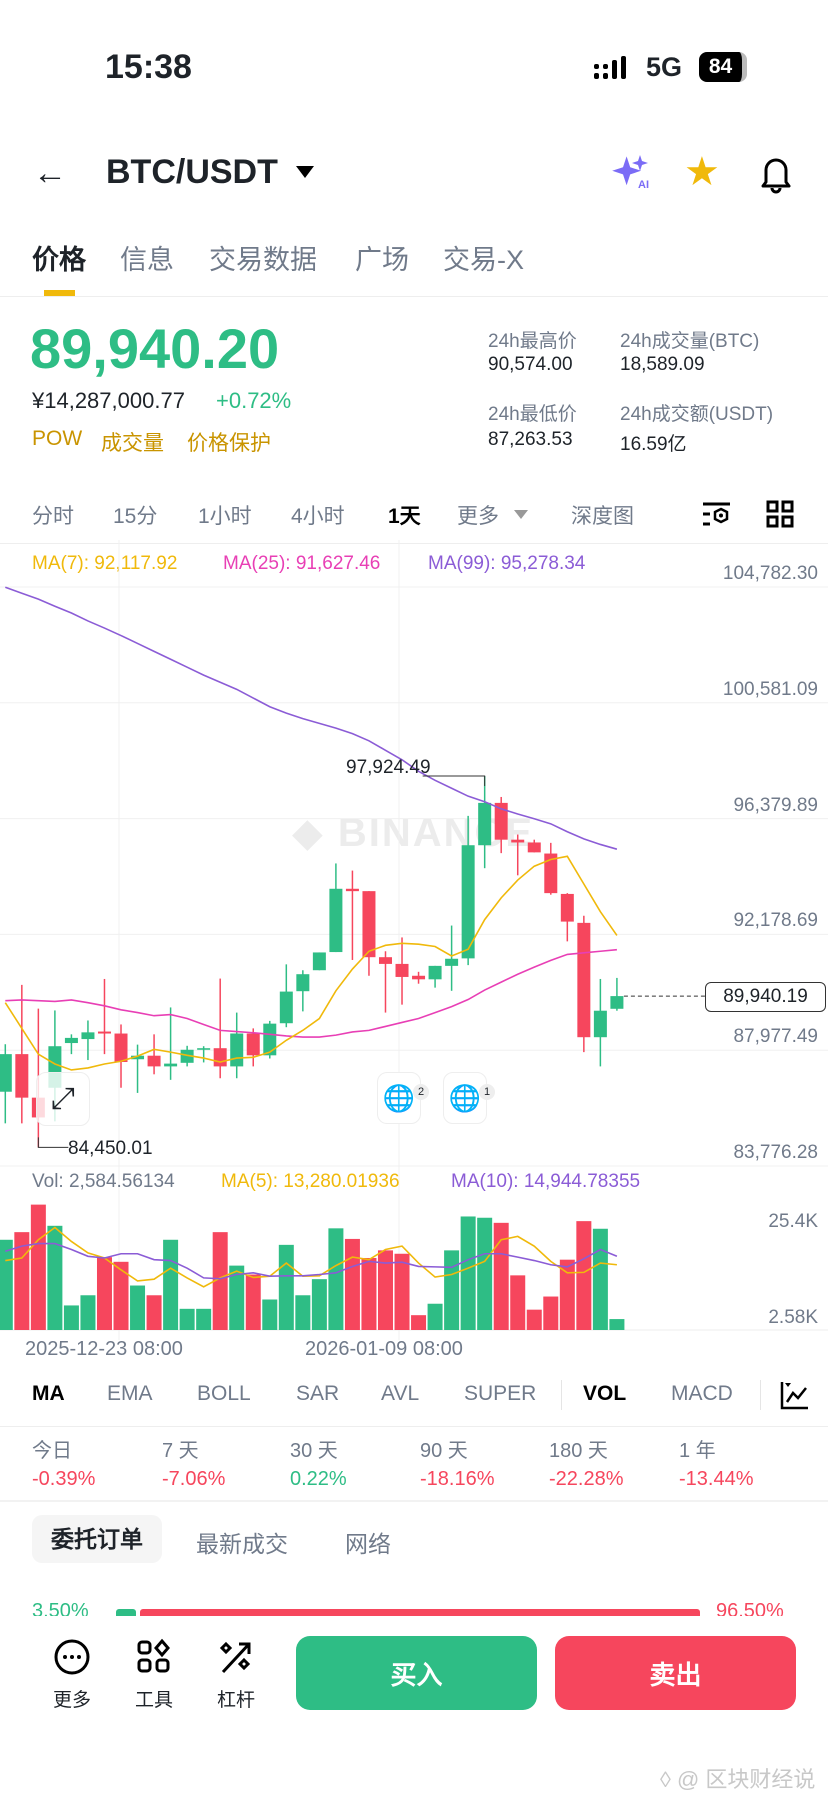 This screenshot has height=1801, width=828. I want to click on perf-value: 0.22%, so click(318, 1479).